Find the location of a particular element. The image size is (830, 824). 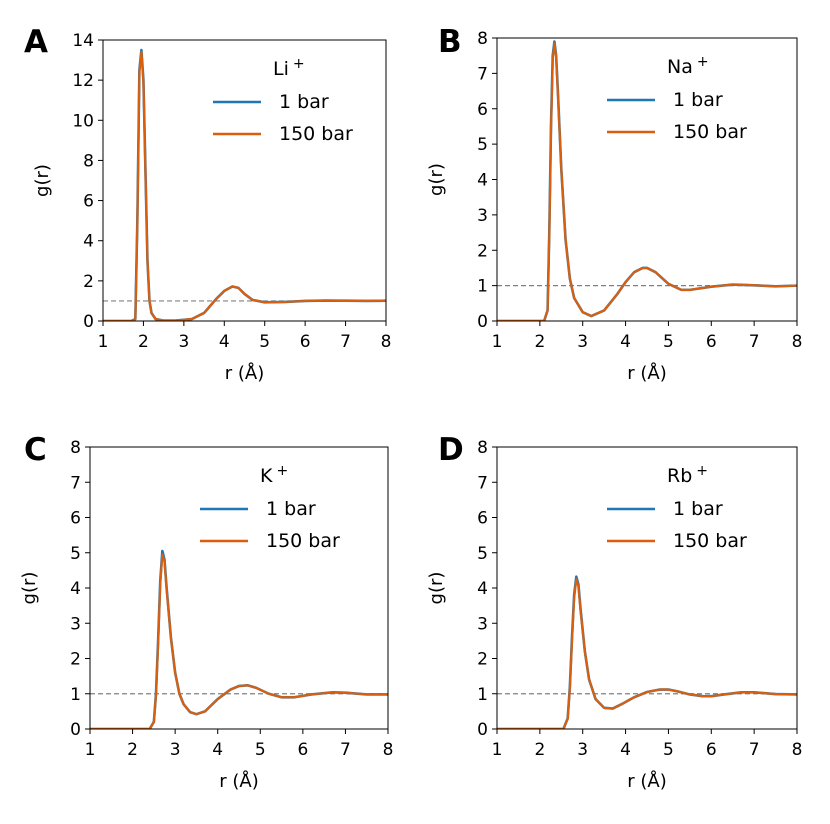

legend-title: Li + is located at coordinates (289, 68).